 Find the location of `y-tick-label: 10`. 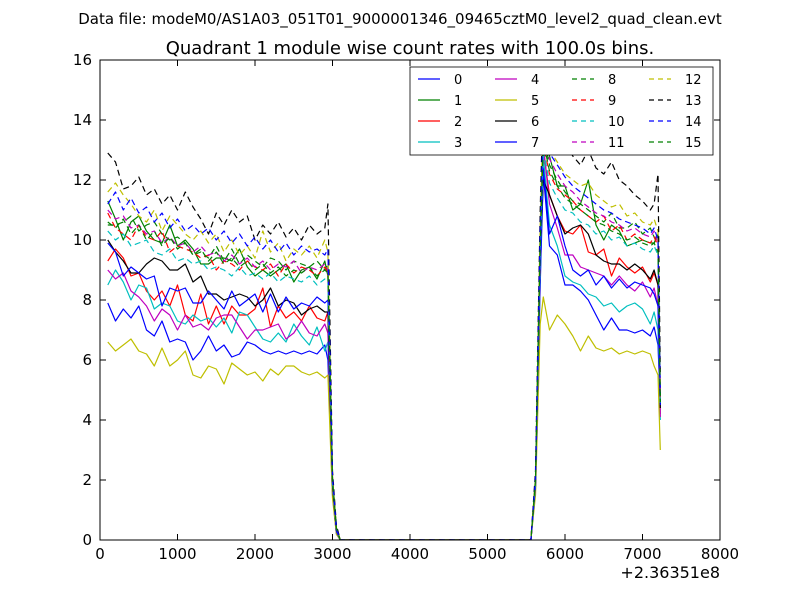

y-tick-label: 10 is located at coordinates (82, 240).